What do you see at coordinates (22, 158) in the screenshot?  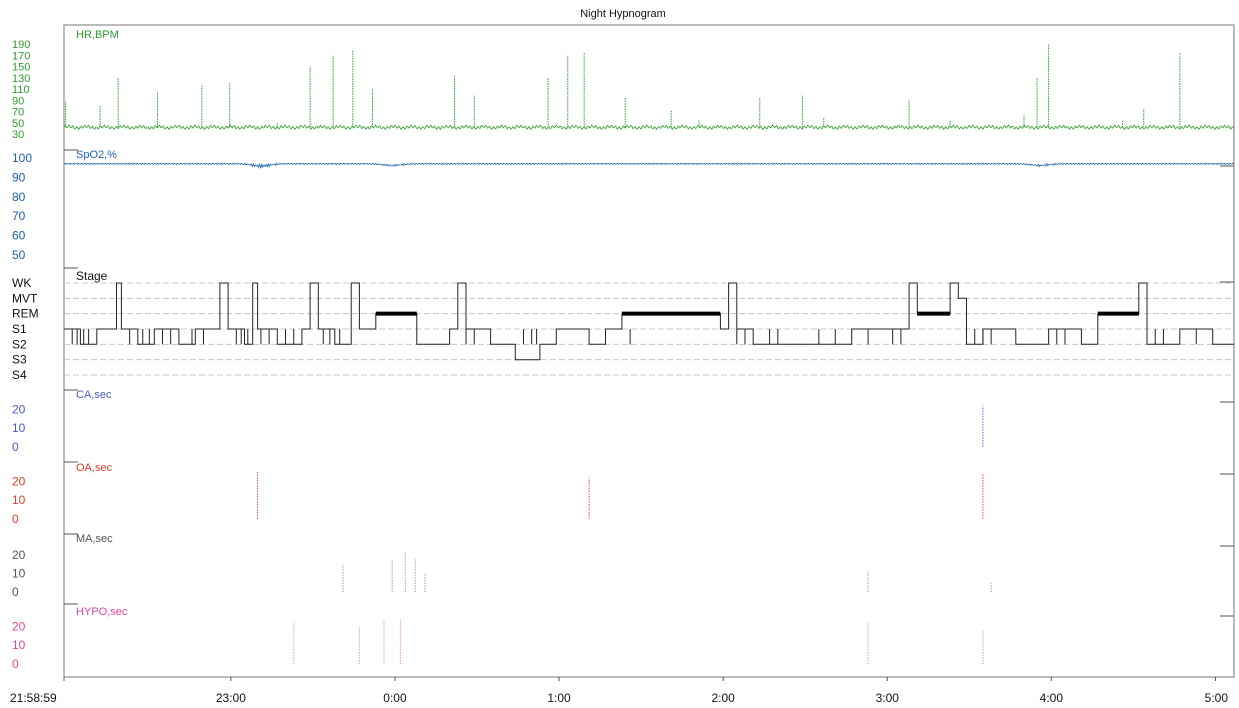 I see `spo2-tick-label: 100` at bounding box center [22, 158].